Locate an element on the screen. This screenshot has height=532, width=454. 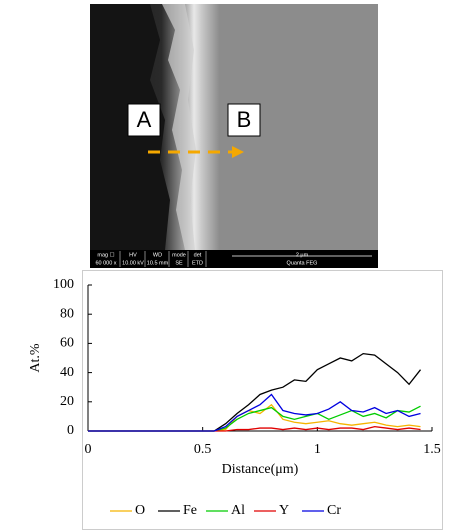
x-axis-label: Distance(μm) is located at coordinates (260, 469).